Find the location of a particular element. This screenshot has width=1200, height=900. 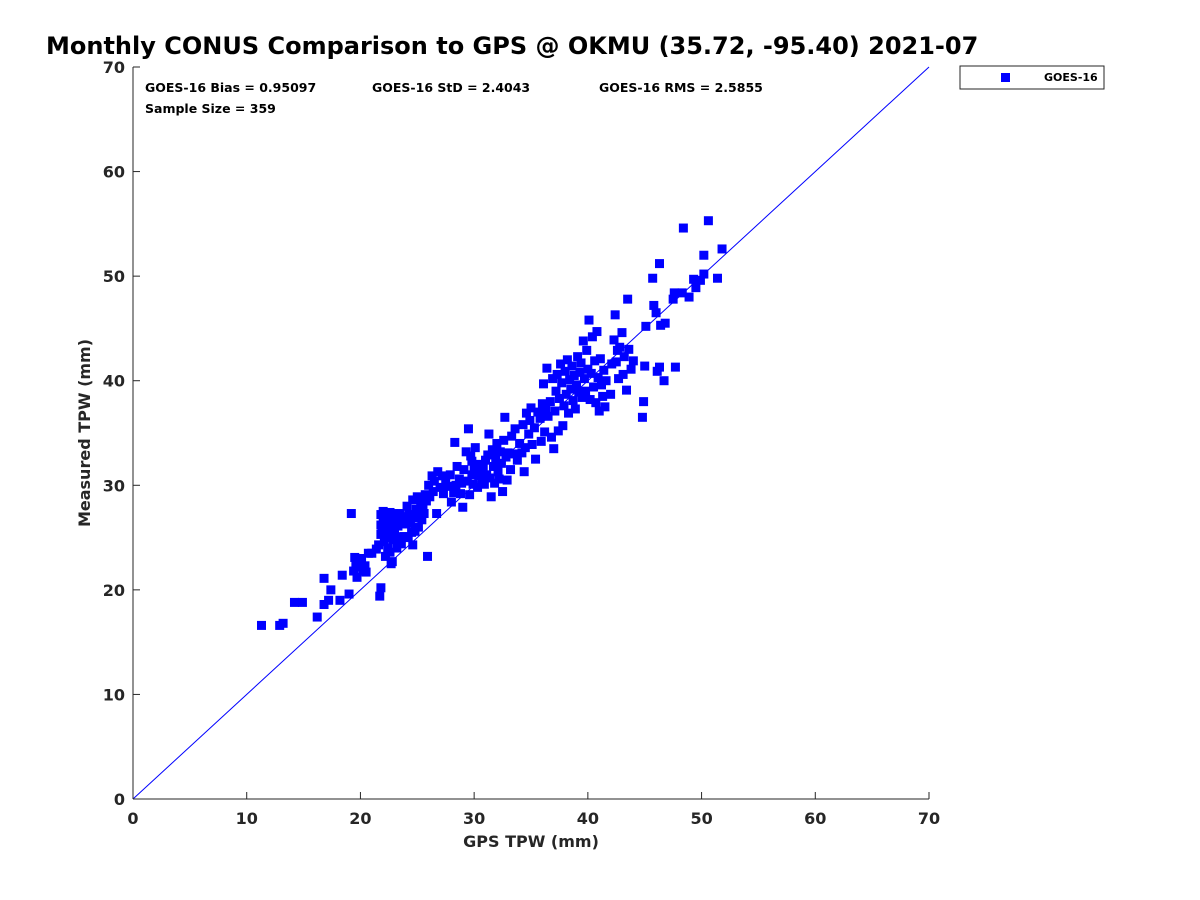

legend-marker is located at coordinates (1005, 77).